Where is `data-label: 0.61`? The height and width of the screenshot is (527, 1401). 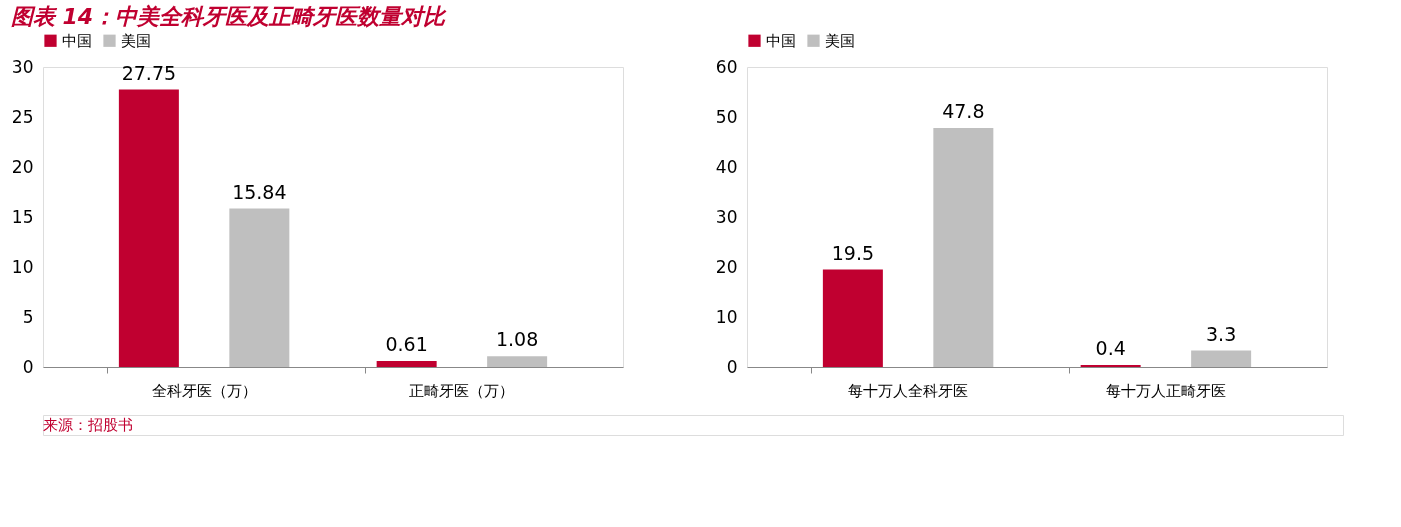 data-label: 0.61 is located at coordinates (406, 343).